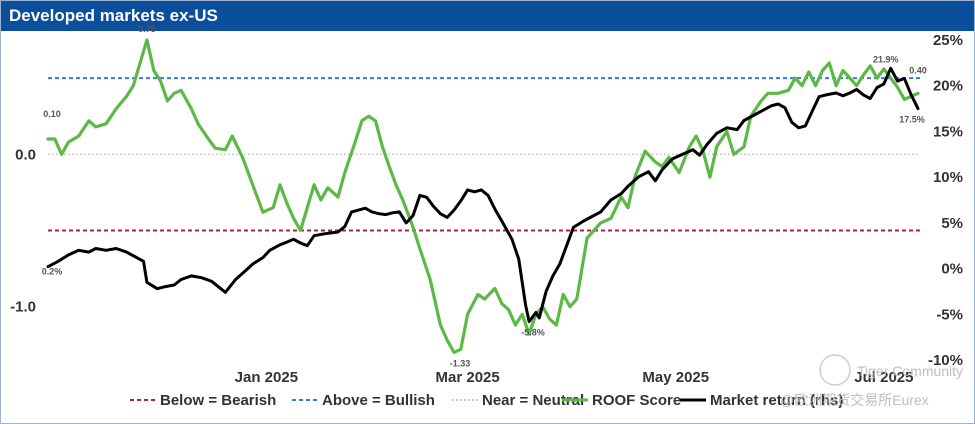 Image resolution: width=975 pixels, height=424 pixels. Describe the element at coordinates (883, 377) in the screenshot. I see `x-tick-label: Jul 2025` at that location.